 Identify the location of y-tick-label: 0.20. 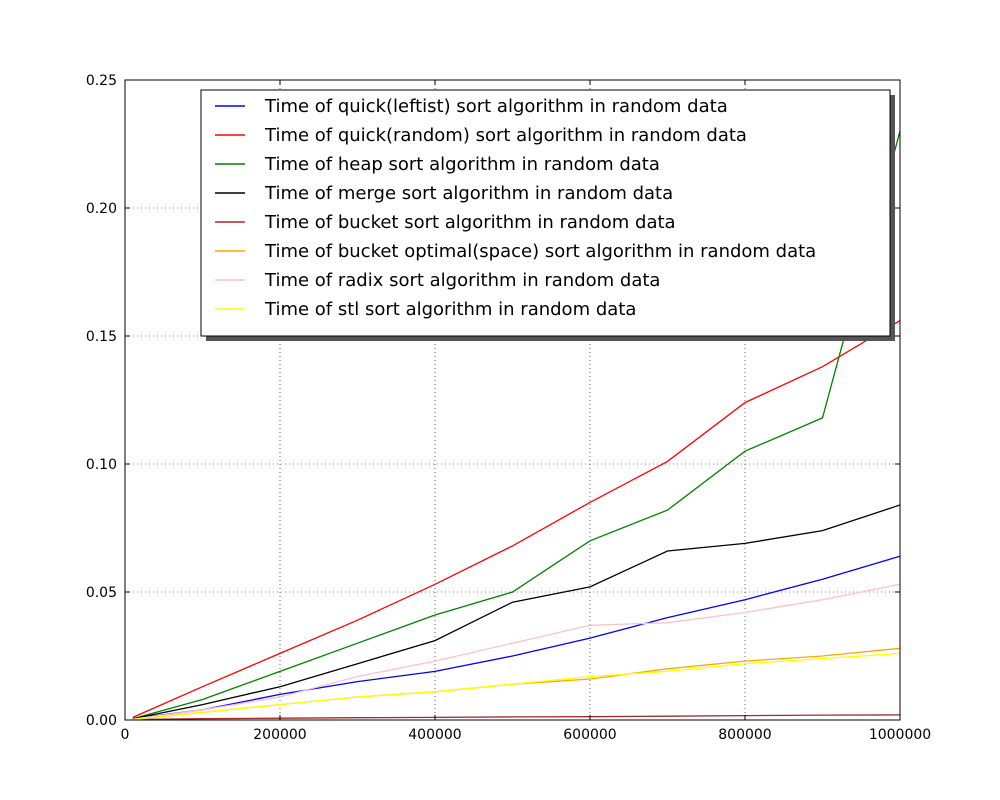
(101, 209).